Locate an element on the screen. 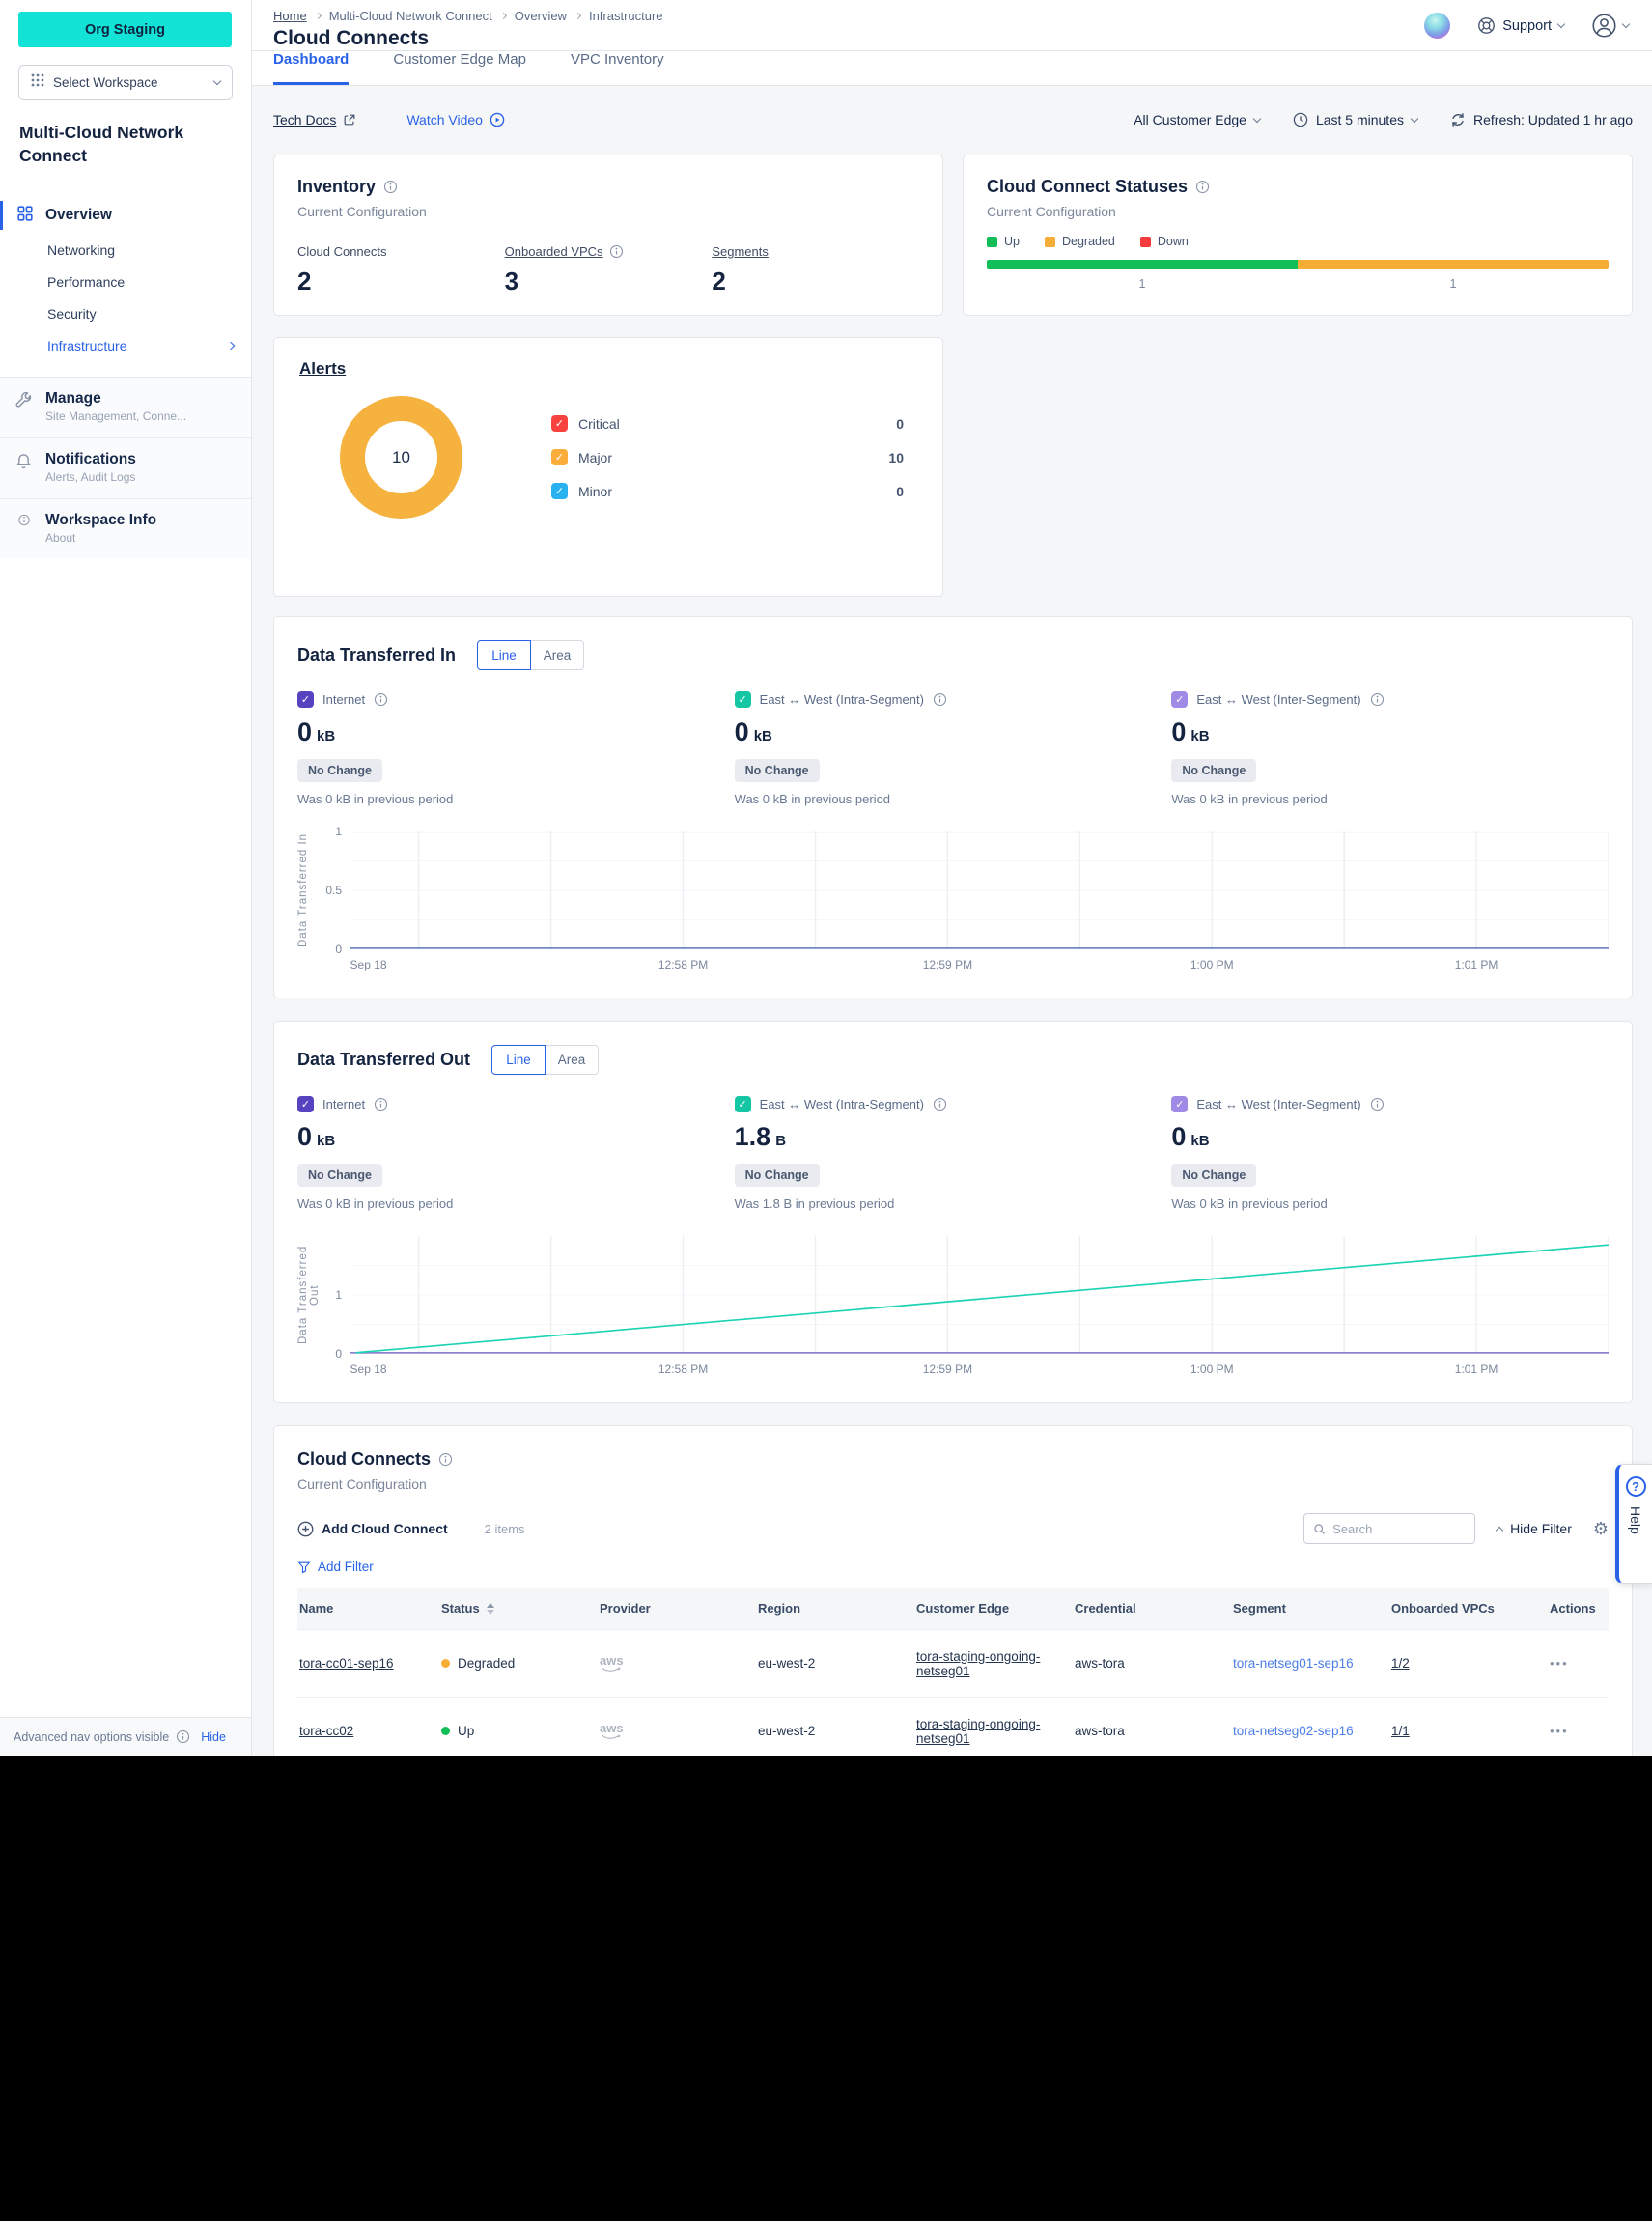 The image size is (1652, 2221). breadcrumb-item: Multi-Cloud Network Connect is located at coordinates (410, 16).